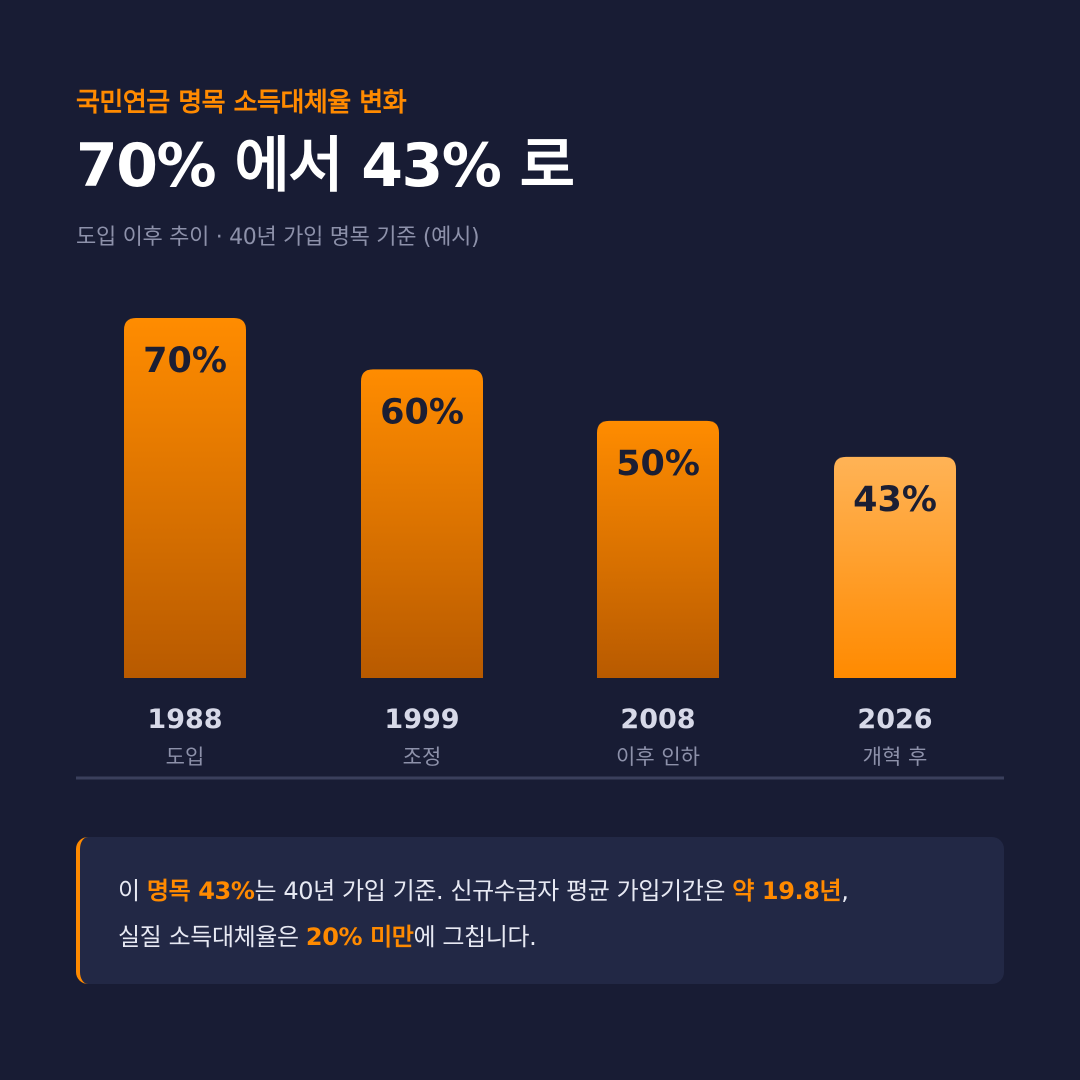  Describe the element at coordinates (422, 412) in the screenshot. I see `bar-value-label: 60%` at that location.